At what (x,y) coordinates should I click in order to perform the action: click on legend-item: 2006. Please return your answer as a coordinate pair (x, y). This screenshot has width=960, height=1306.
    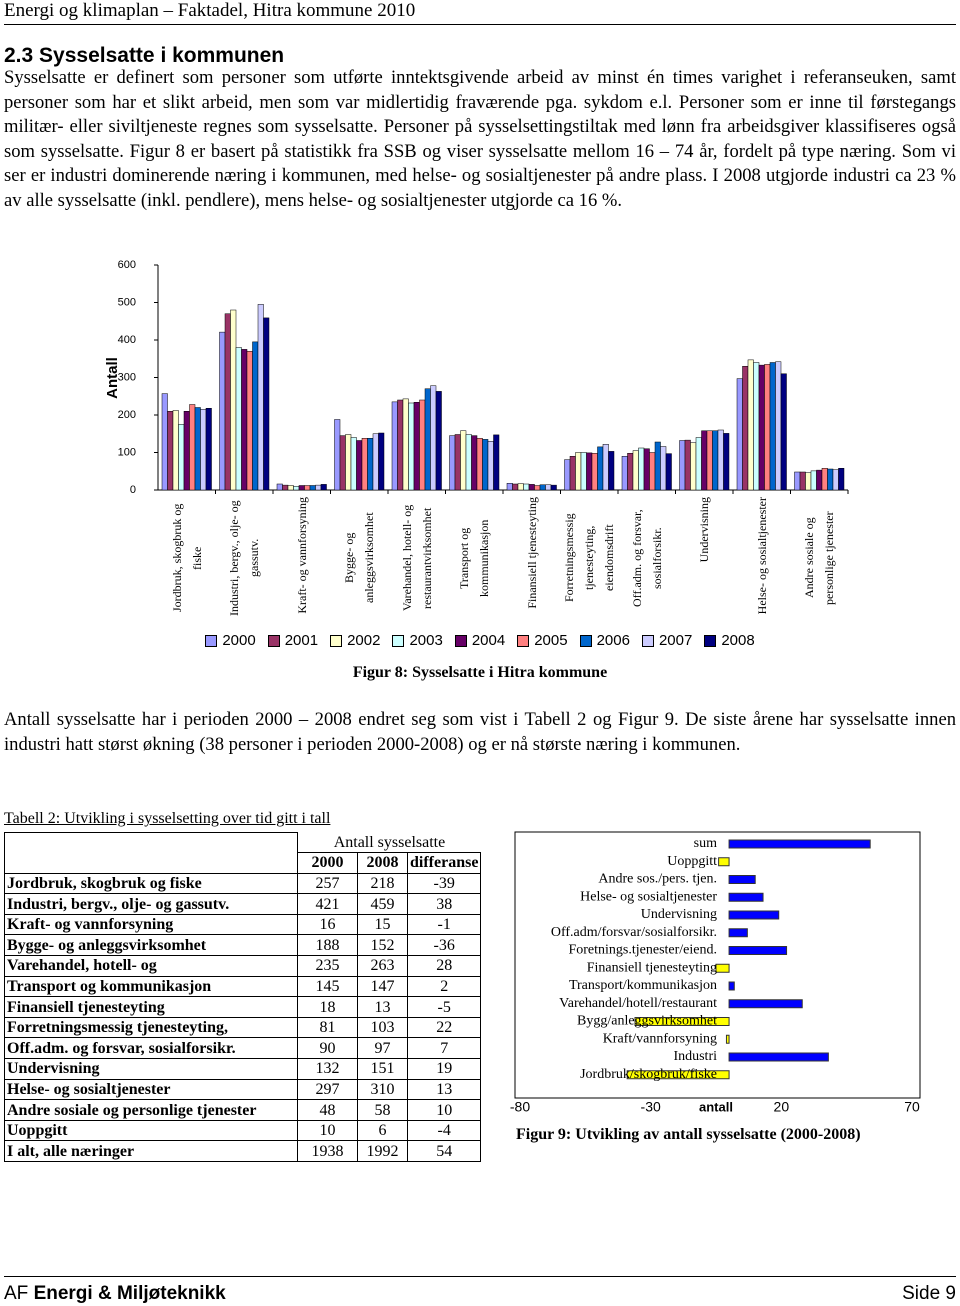
    Looking at the image, I should click on (604, 640).